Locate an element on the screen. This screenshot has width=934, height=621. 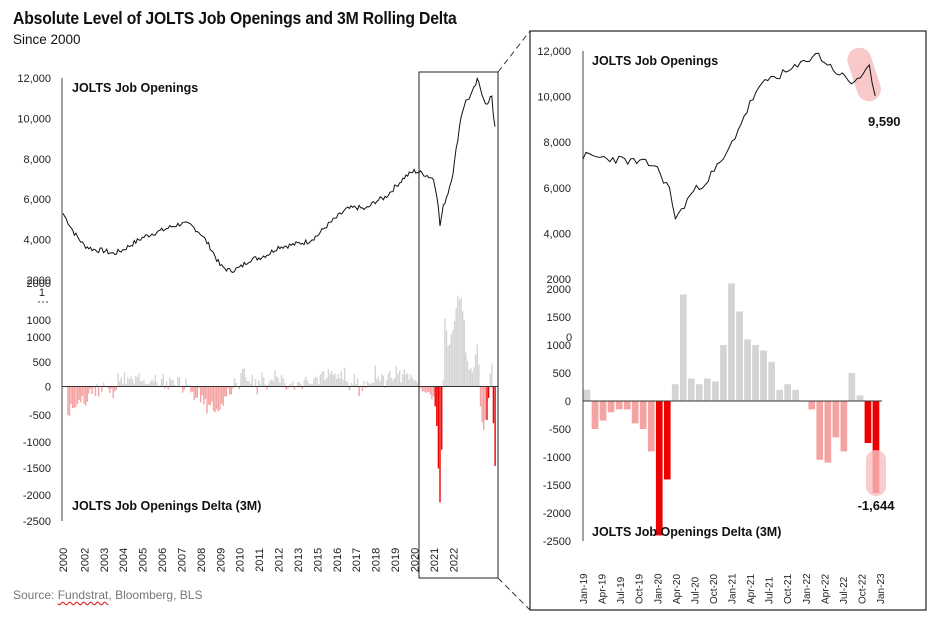
right-bottom-y-tick-label: 1500 is located at coordinates (559, 318).